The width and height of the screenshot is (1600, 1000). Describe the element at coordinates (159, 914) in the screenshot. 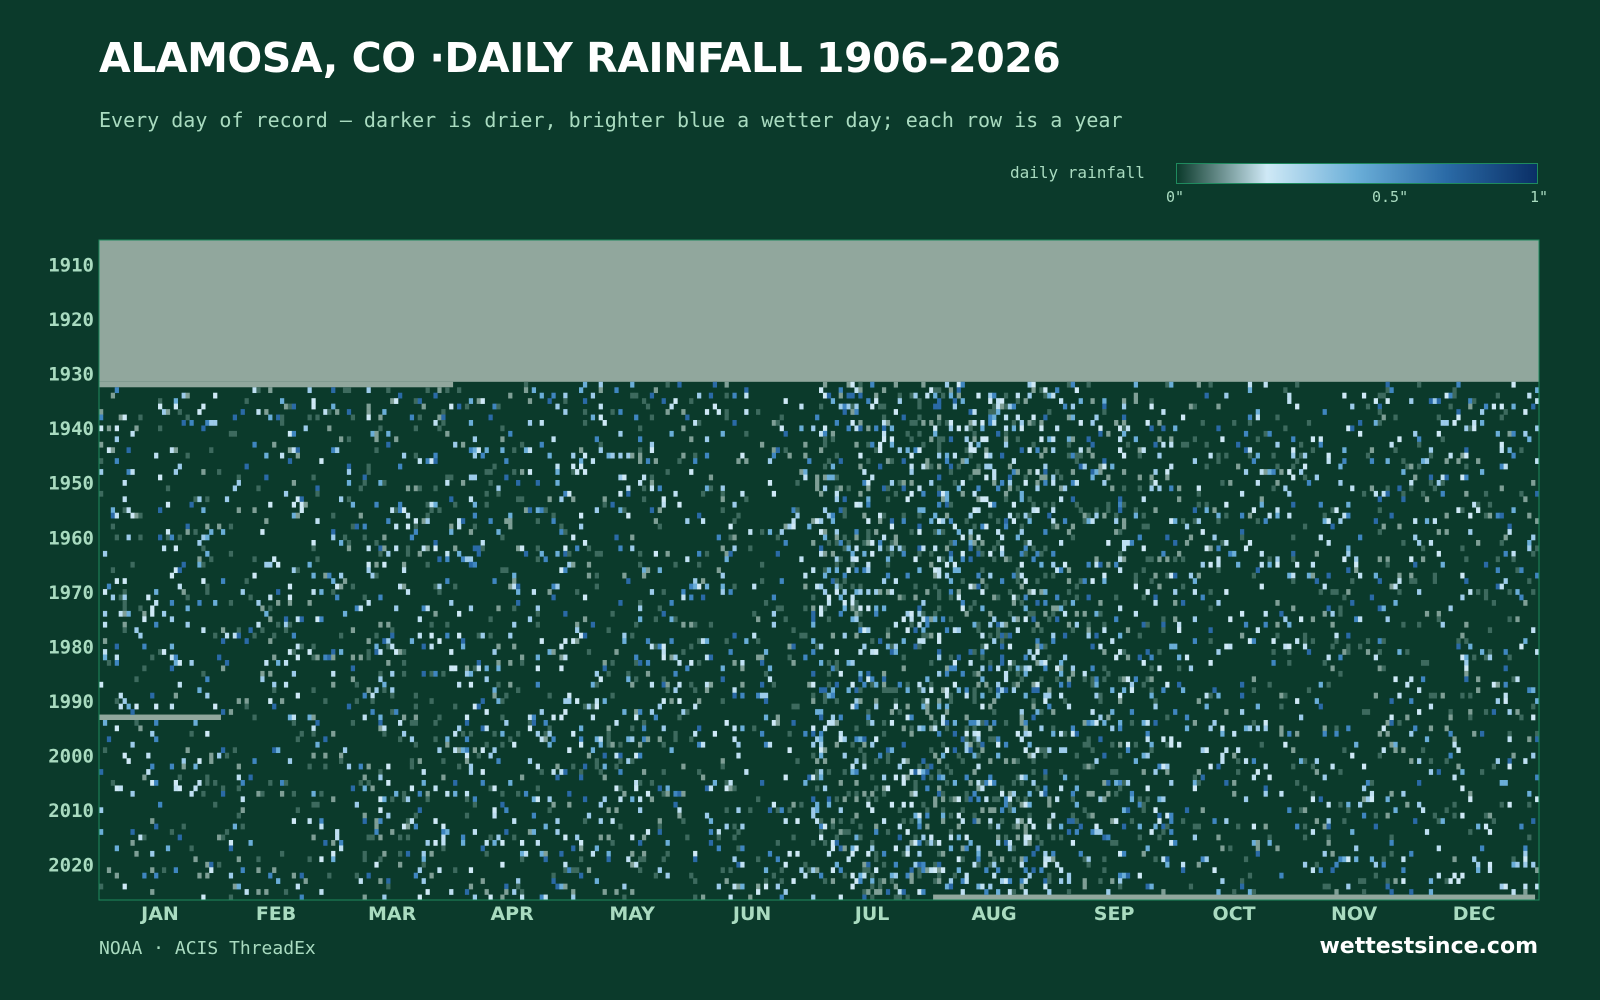

I see `month-label-jan: JAN` at that location.